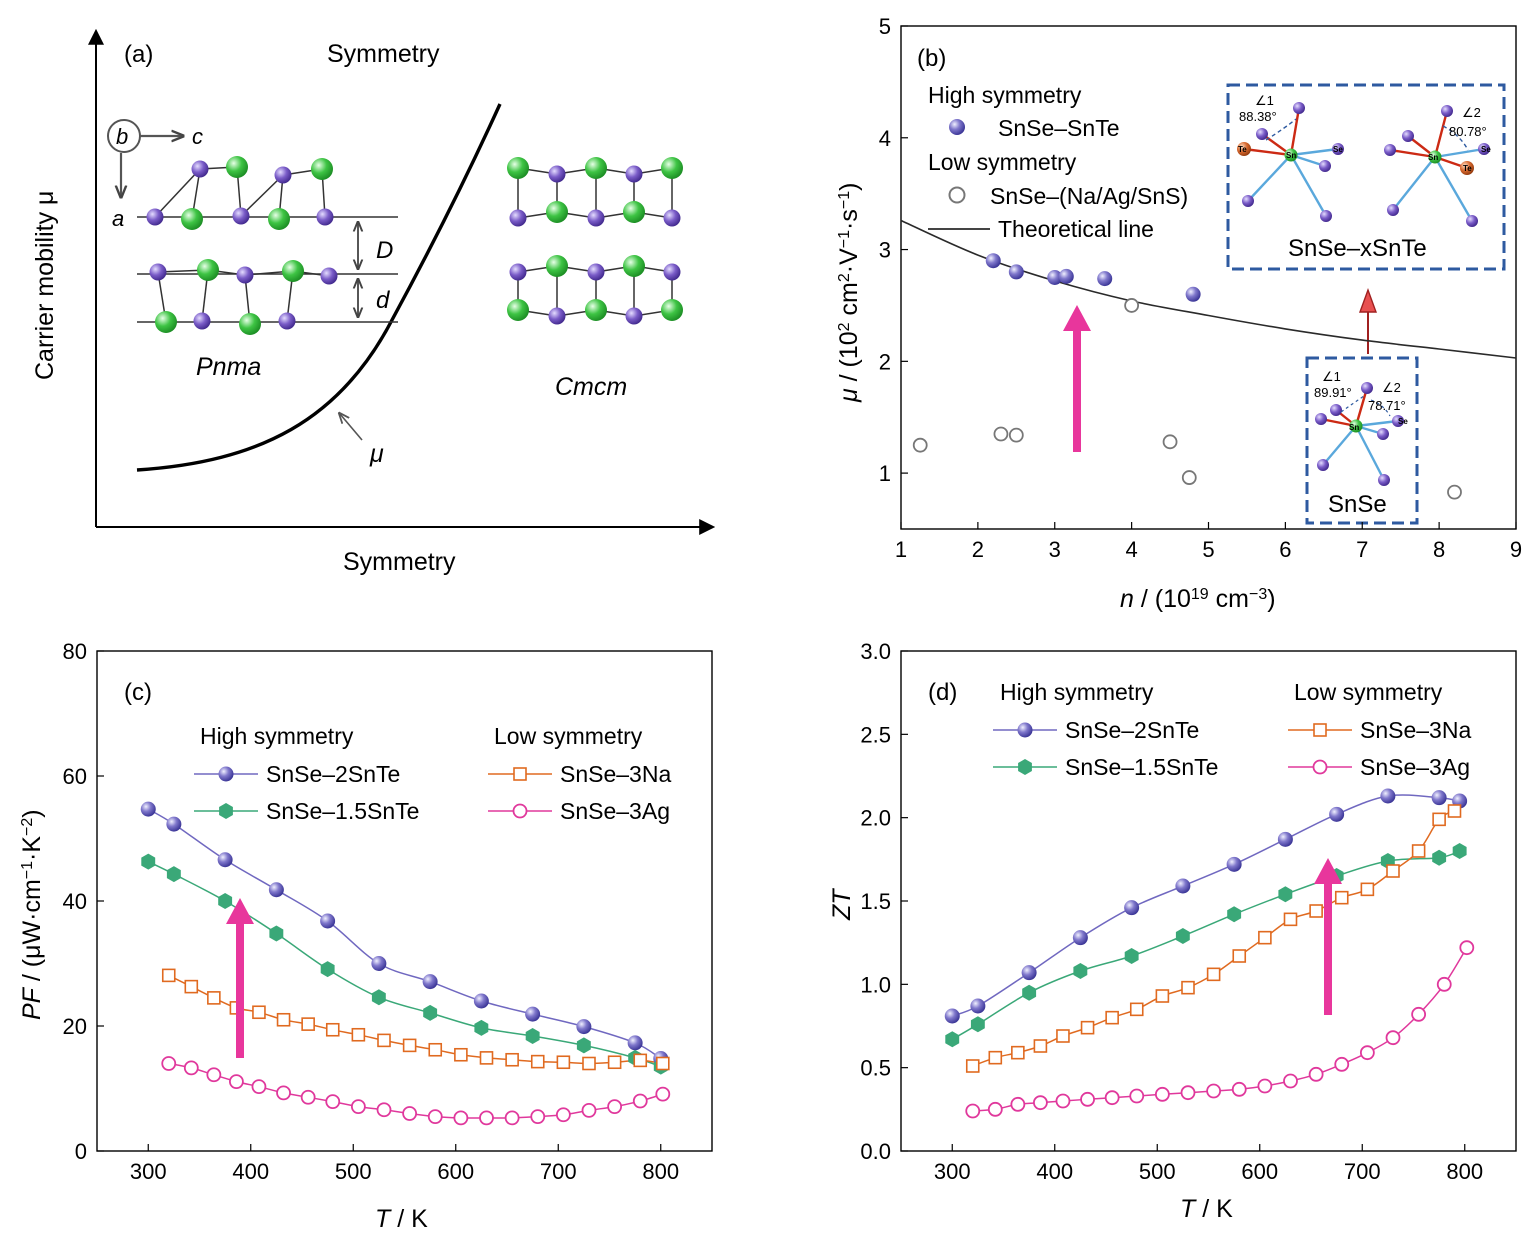 The image size is (1536, 1237). What do you see at coordinates (1016, 435) in the screenshot?
I see `low-symmetry-point` at bounding box center [1016, 435].